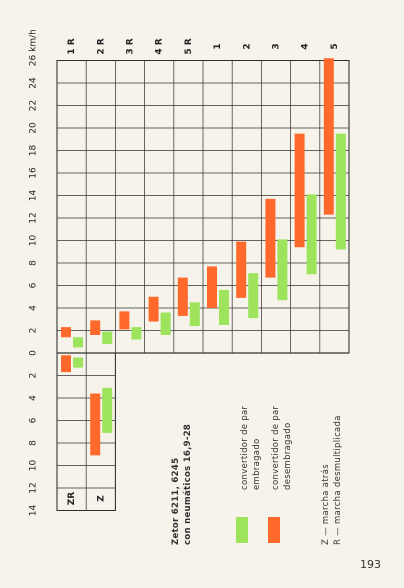 The width and height of the screenshot is (404, 588). What do you see at coordinates (101, 498) in the screenshot?
I see `reverse-category-label: Z` at bounding box center [101, 498].